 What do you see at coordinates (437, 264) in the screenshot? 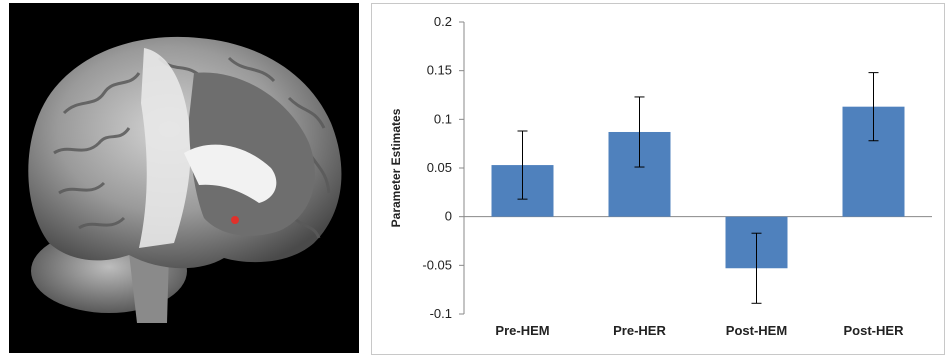
I see `y-tick-label: -0.05` at bounding box center [437, 264].